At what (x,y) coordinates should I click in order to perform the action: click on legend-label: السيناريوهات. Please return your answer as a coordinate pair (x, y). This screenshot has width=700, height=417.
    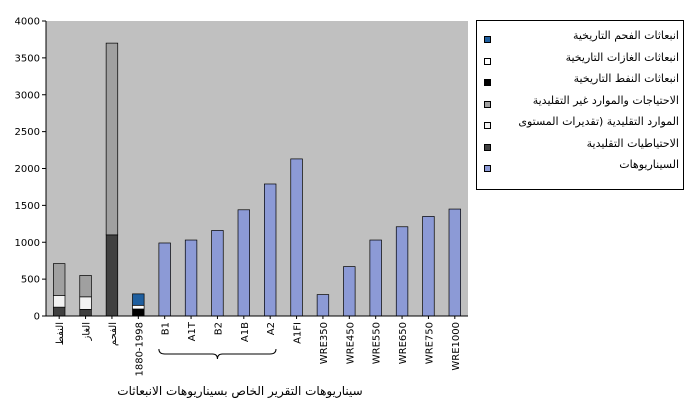
    Looking at the image, I should click on (649, 164).